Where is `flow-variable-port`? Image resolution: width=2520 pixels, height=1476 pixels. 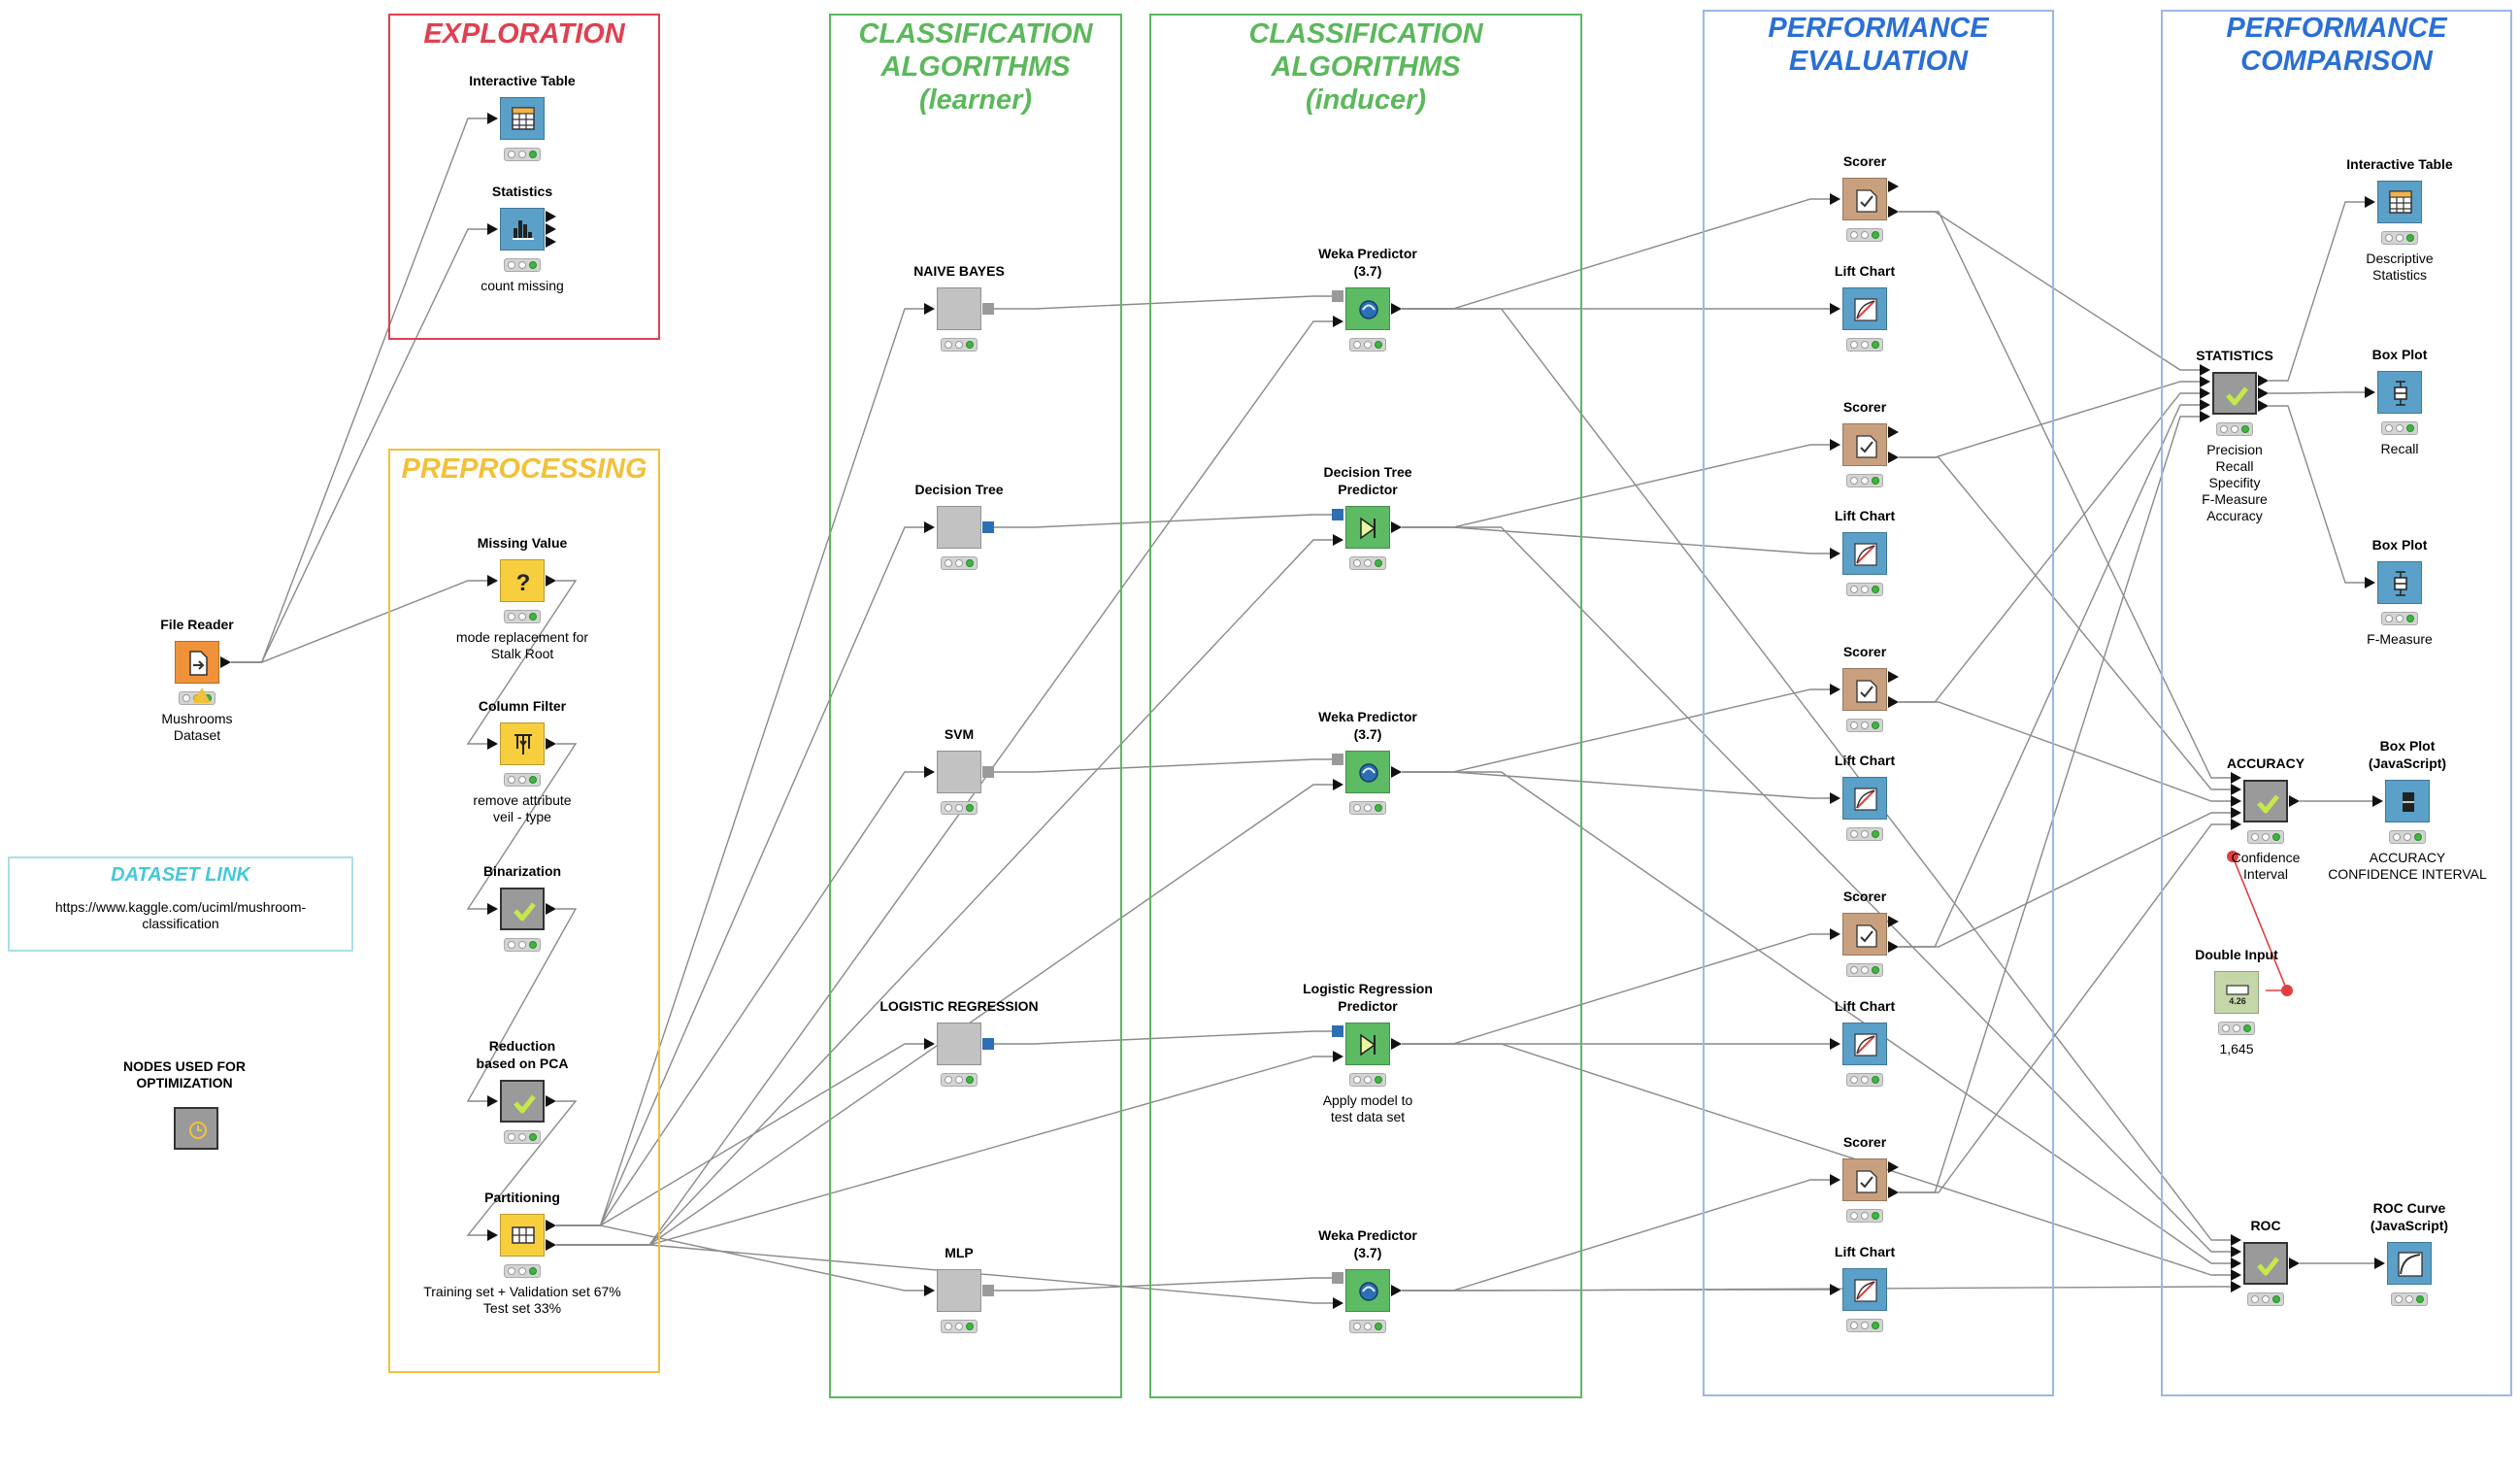 flow-variable-port is located at coordinates (2232, 857).